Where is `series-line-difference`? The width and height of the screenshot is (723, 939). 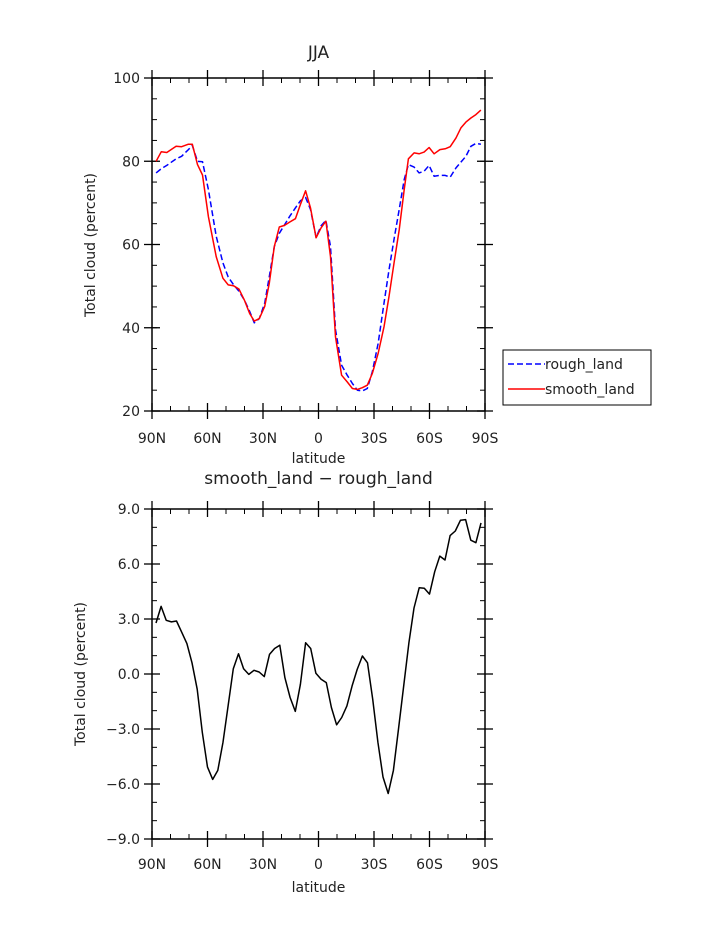
series-line-difference is located at coordinates (318, 656).